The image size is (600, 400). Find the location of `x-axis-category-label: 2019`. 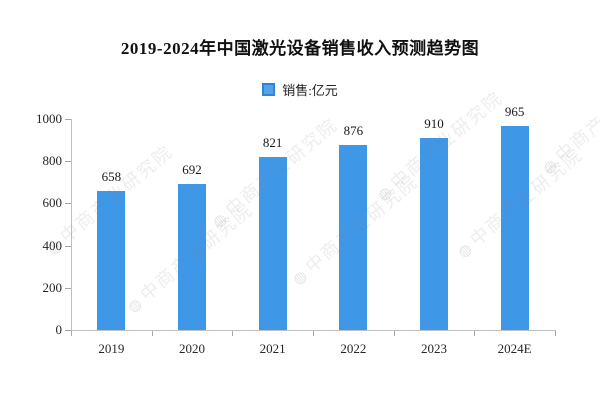

x-axis-category-label: 2019 is located at coordinates (111, 348).